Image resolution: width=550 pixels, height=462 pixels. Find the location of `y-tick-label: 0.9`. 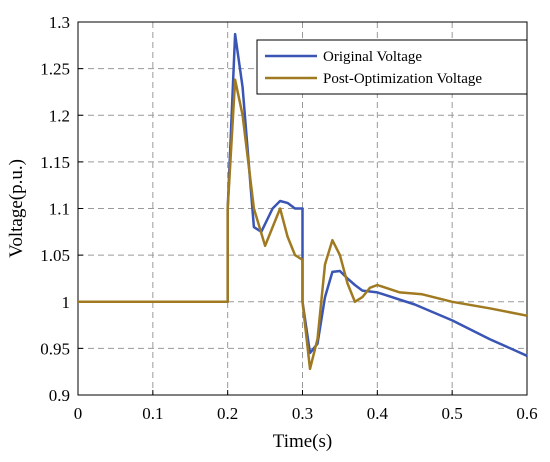

y-tick-label: 0.9 is located at coordinates (59, 395).